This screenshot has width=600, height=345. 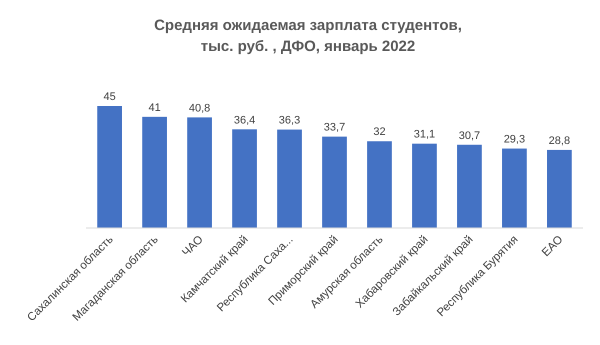 I want to click on data-label: 40,8, so click(x=199, y=108).